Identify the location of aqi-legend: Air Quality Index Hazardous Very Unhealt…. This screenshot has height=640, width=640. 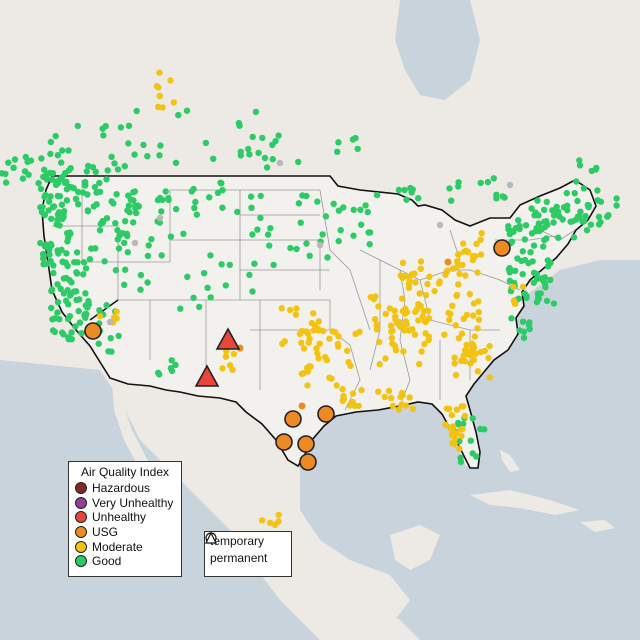
(125, 519).